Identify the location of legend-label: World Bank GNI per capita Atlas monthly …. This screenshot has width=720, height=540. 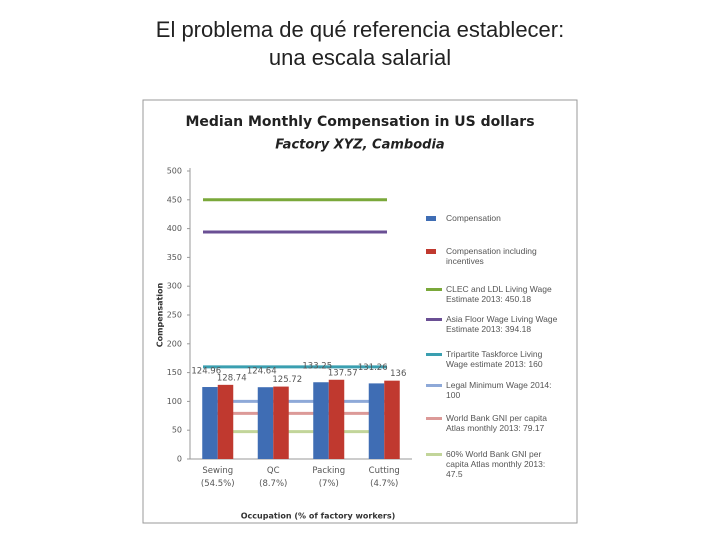
(496, 423).